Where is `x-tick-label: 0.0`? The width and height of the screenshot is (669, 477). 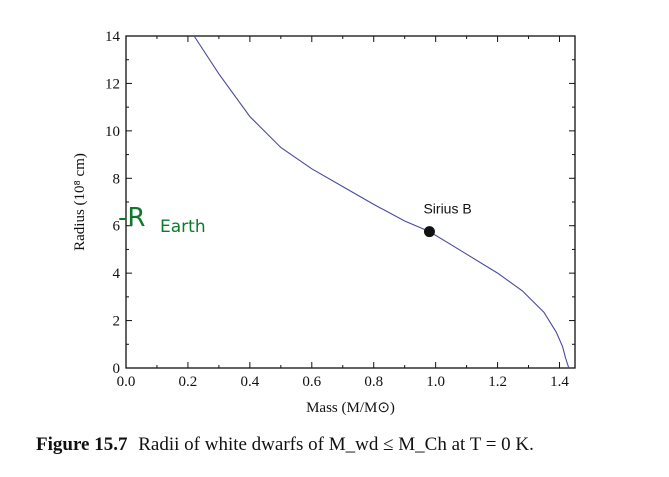
x-tick-label: 0.0 is located at coordinates (126, 382).